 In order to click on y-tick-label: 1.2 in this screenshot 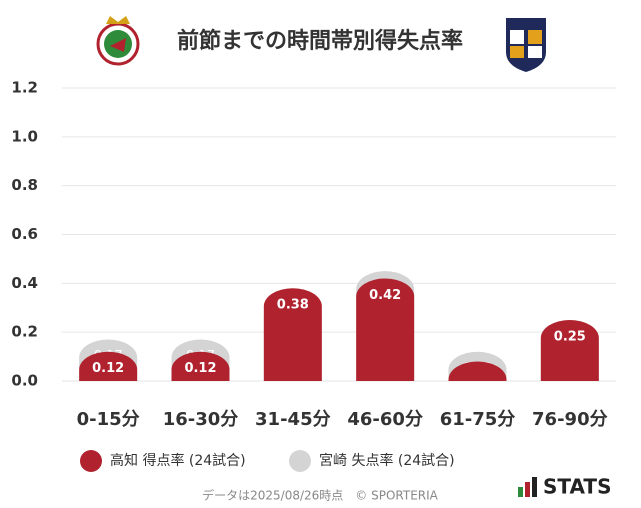, I will do `click(24, 88)`.